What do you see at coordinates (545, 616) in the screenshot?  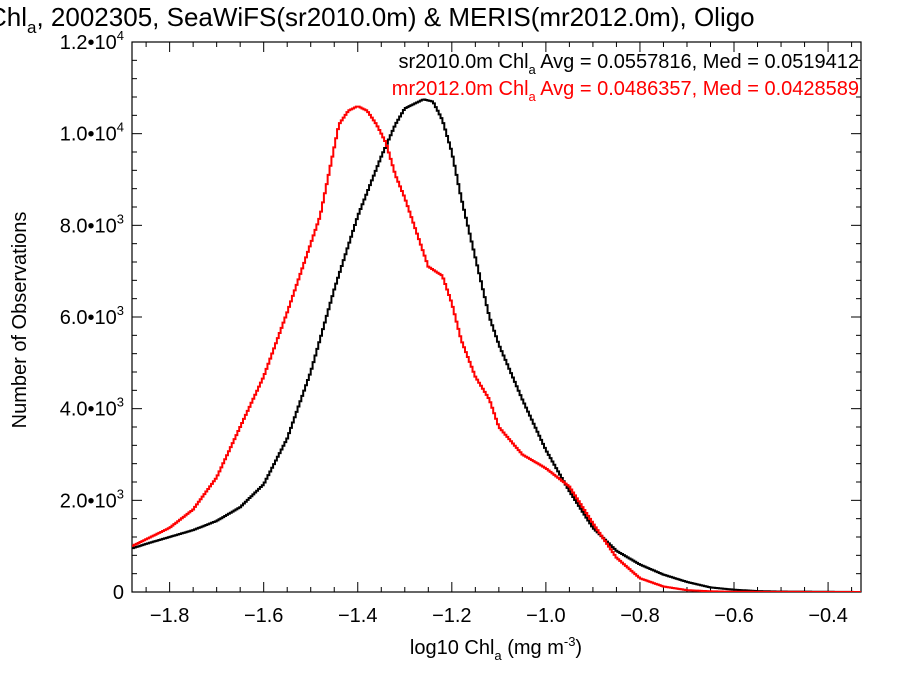 I see `x-tick-label: −1.0` at bounding box center [545, 616].